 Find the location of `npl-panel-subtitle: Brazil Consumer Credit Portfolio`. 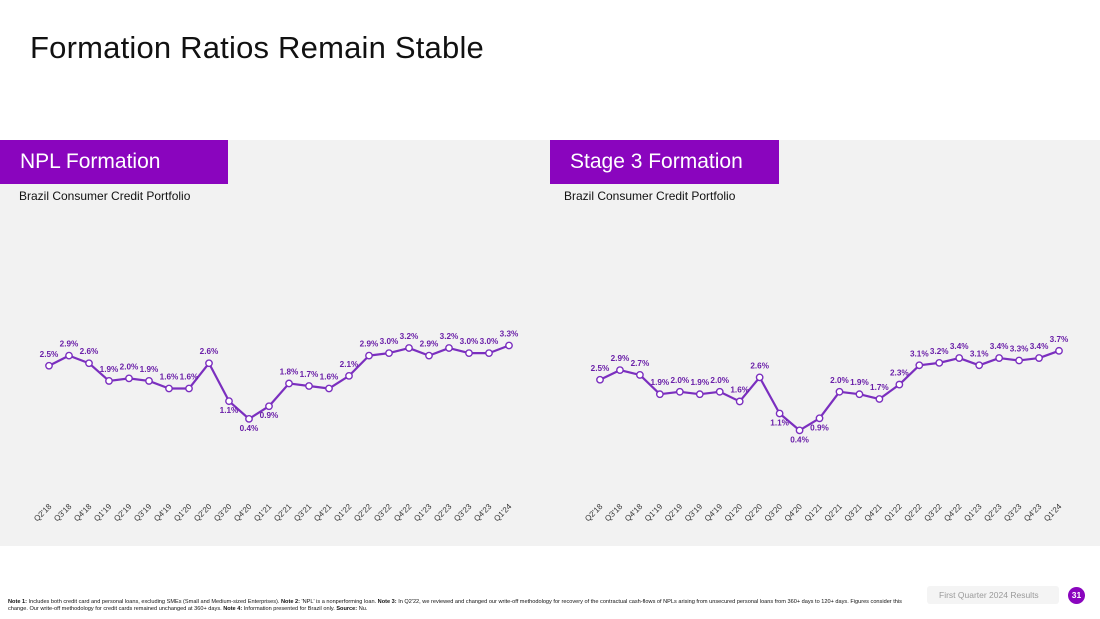

npl-panel-subtitle: Brazil Consumer Credit Portfolio is located at coordinates (105, 196).